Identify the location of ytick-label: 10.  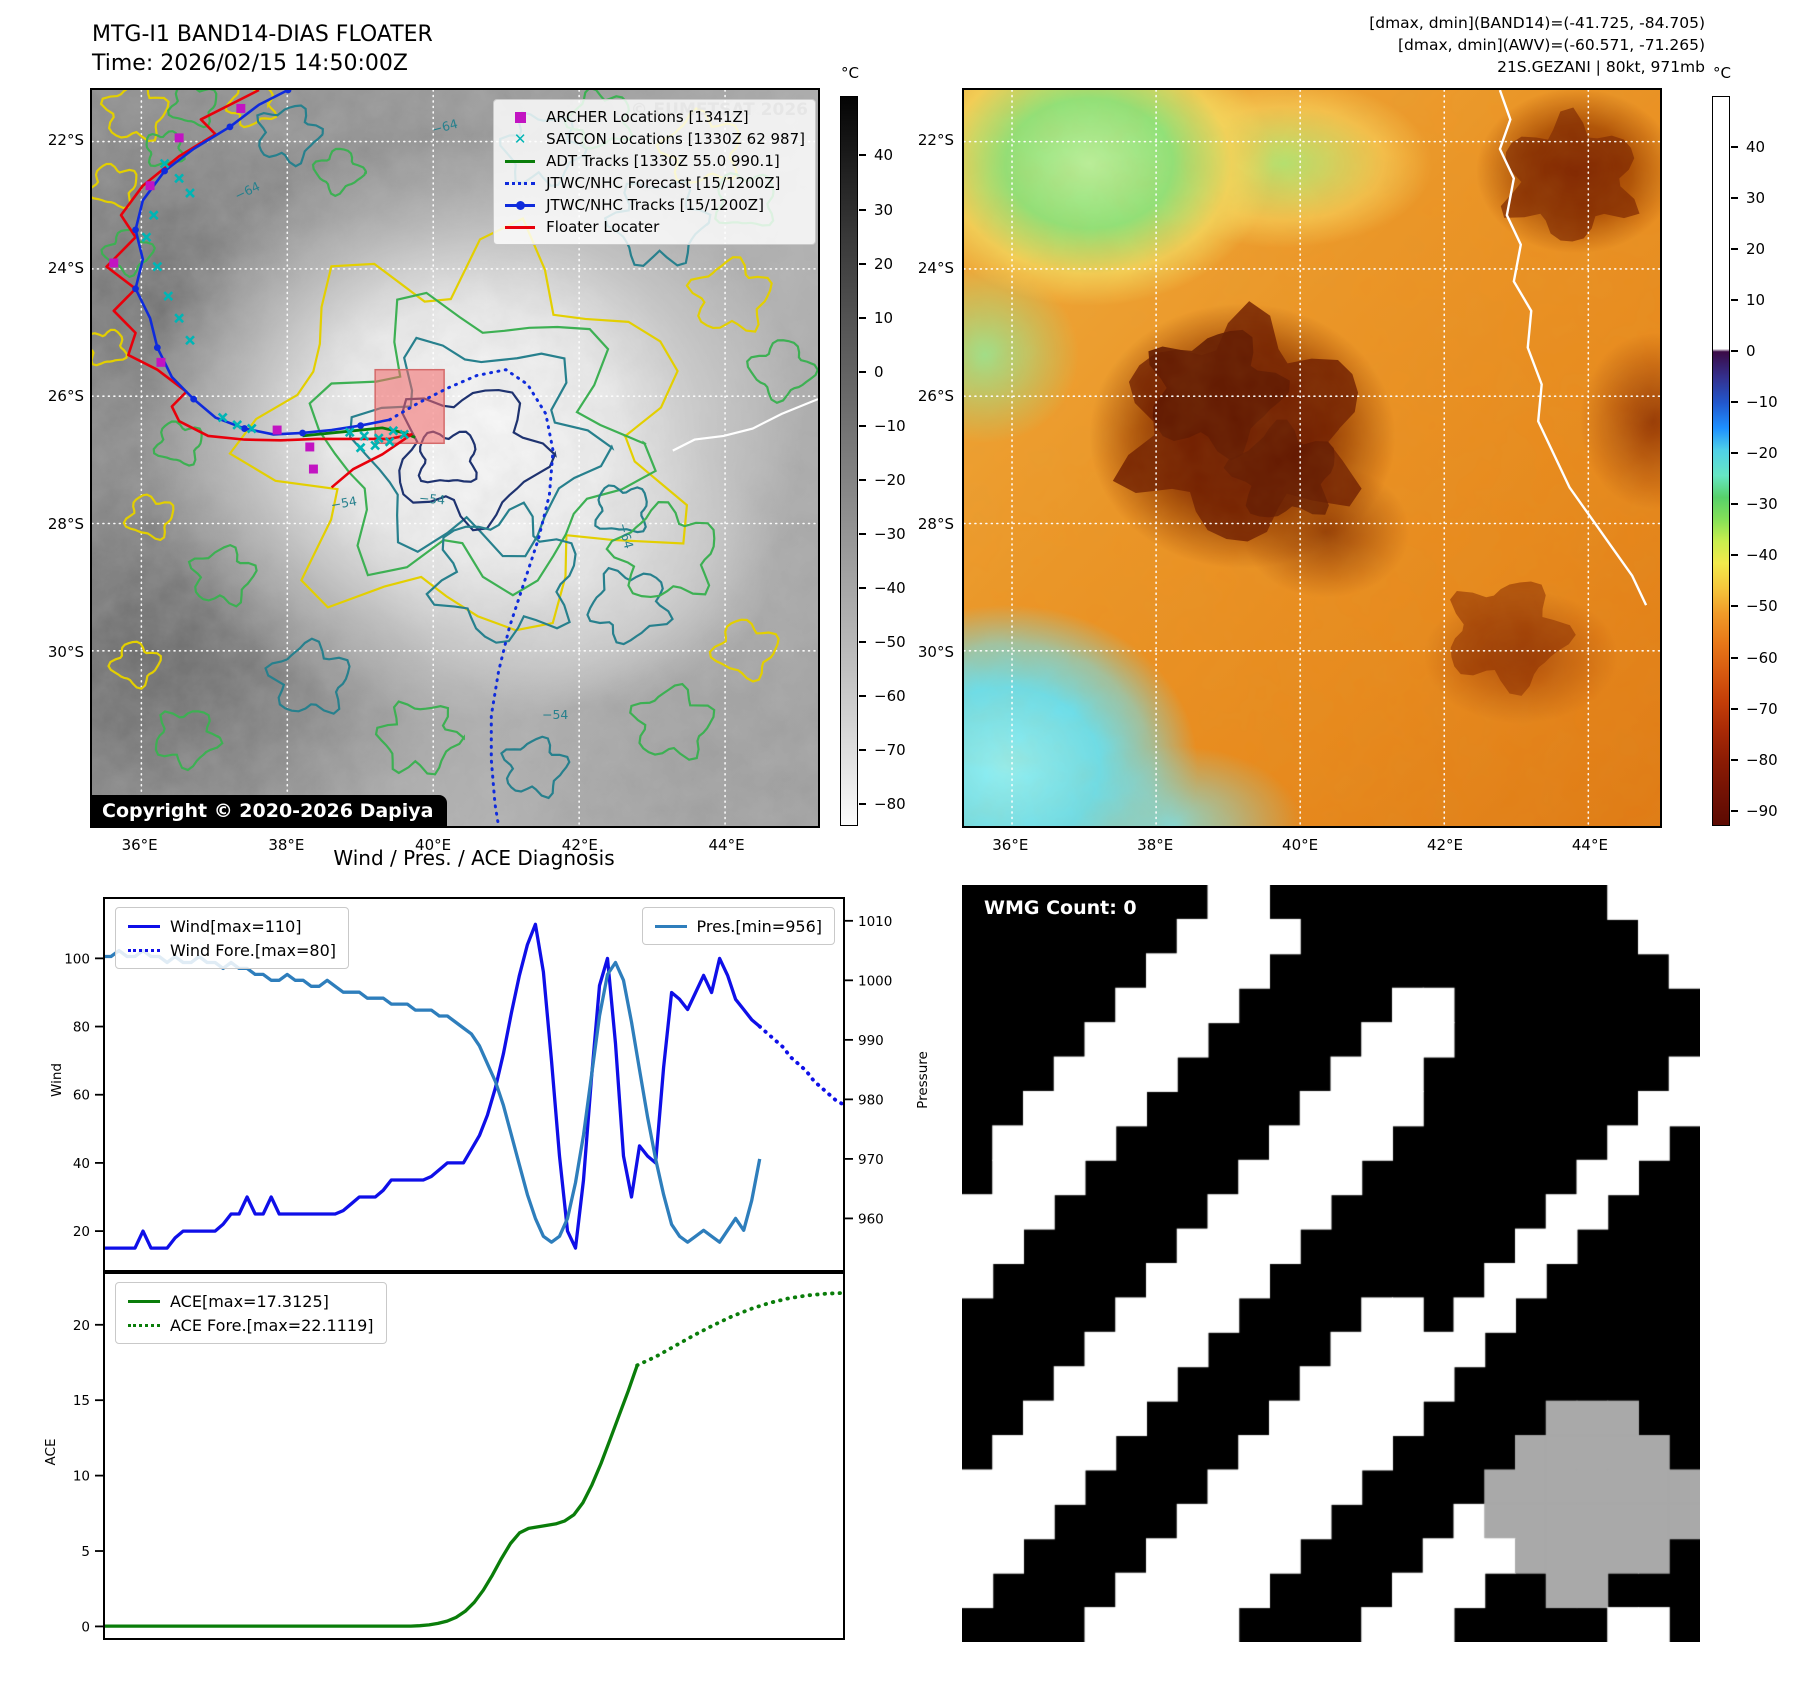
(81, 1477).